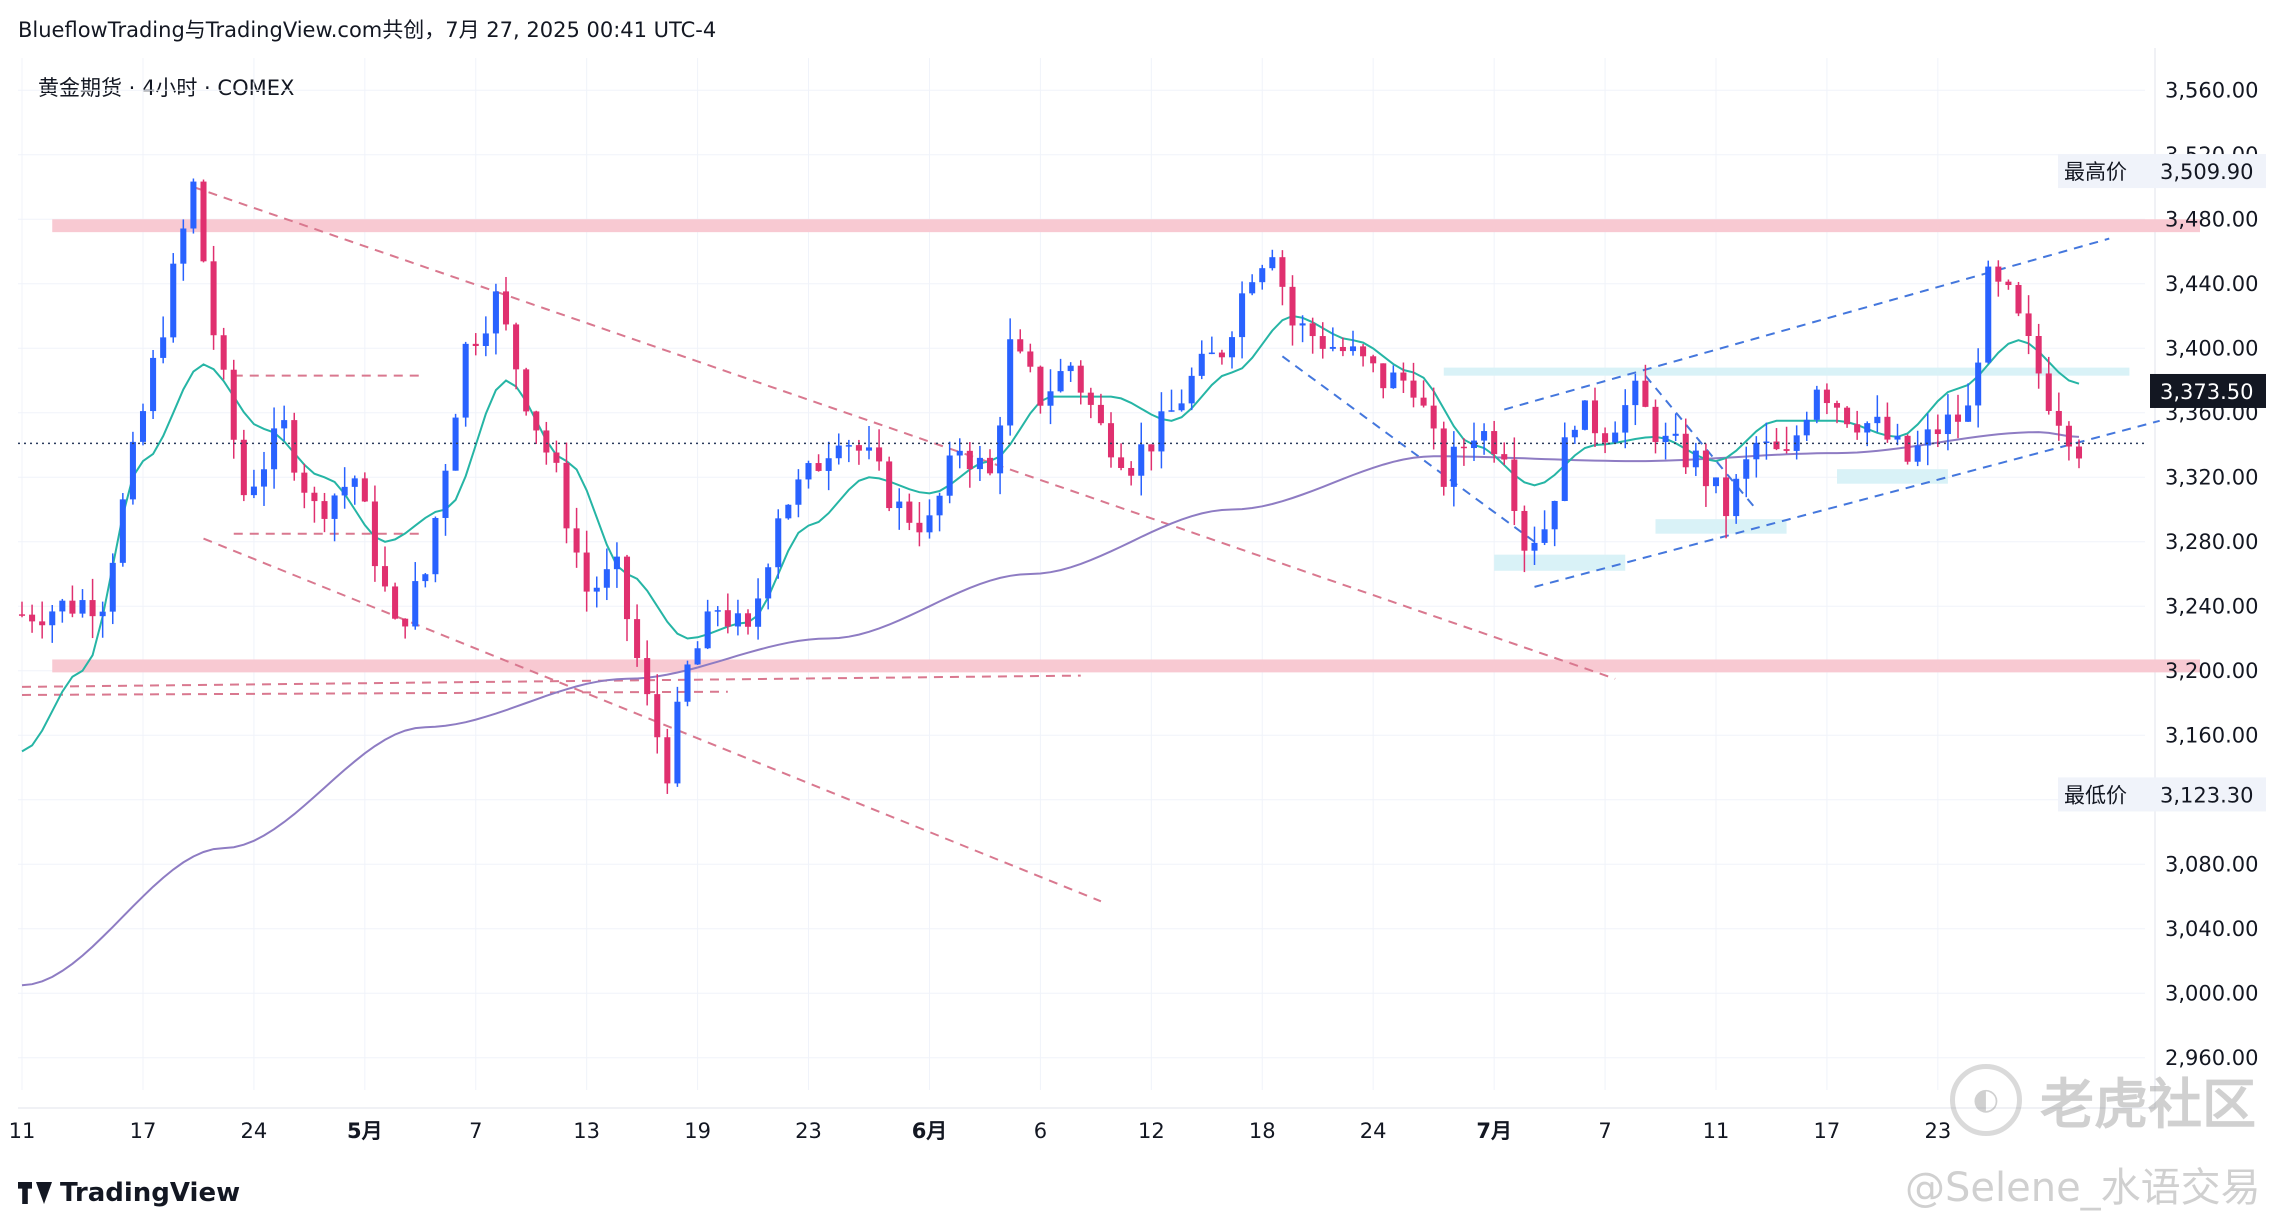  What do you see at coordinates (254, 1131) in the screenshot?
I see `x-tick-label: 24` at bounding box center [254, 1131].